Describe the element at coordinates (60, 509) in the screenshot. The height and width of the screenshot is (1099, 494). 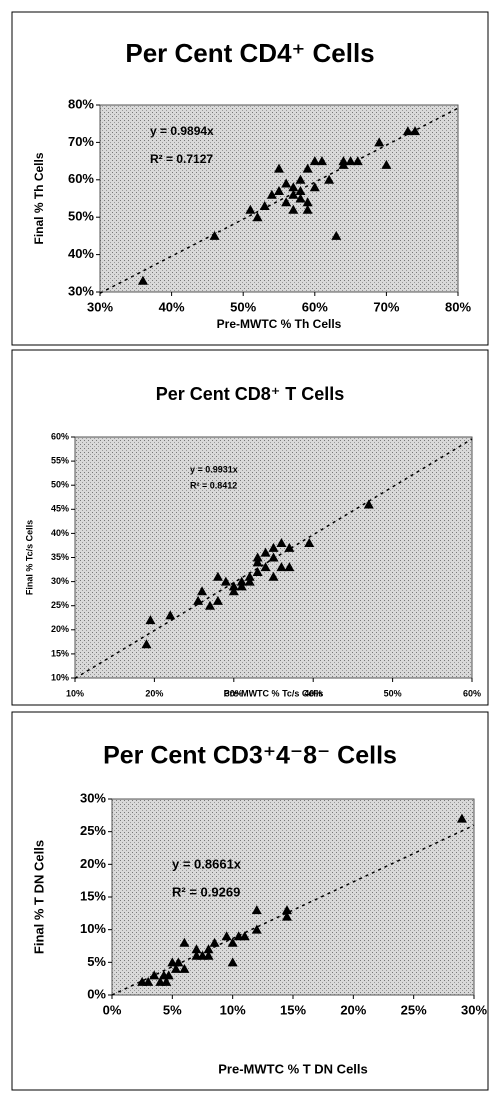
I see `y-tick-label: 45%` at that location.